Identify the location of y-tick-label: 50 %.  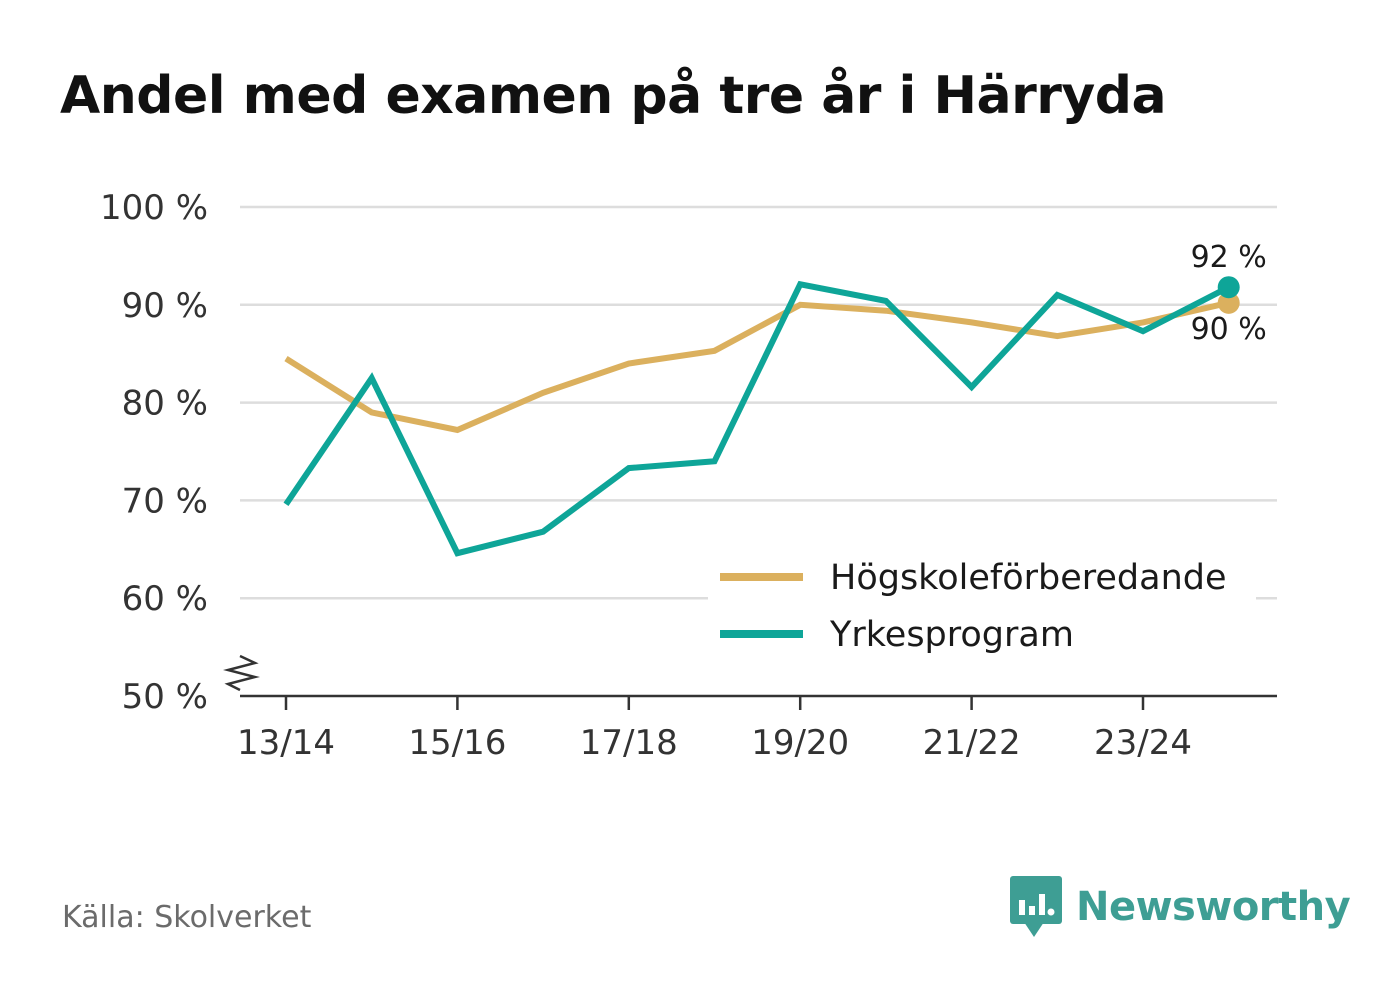
(165, 697).